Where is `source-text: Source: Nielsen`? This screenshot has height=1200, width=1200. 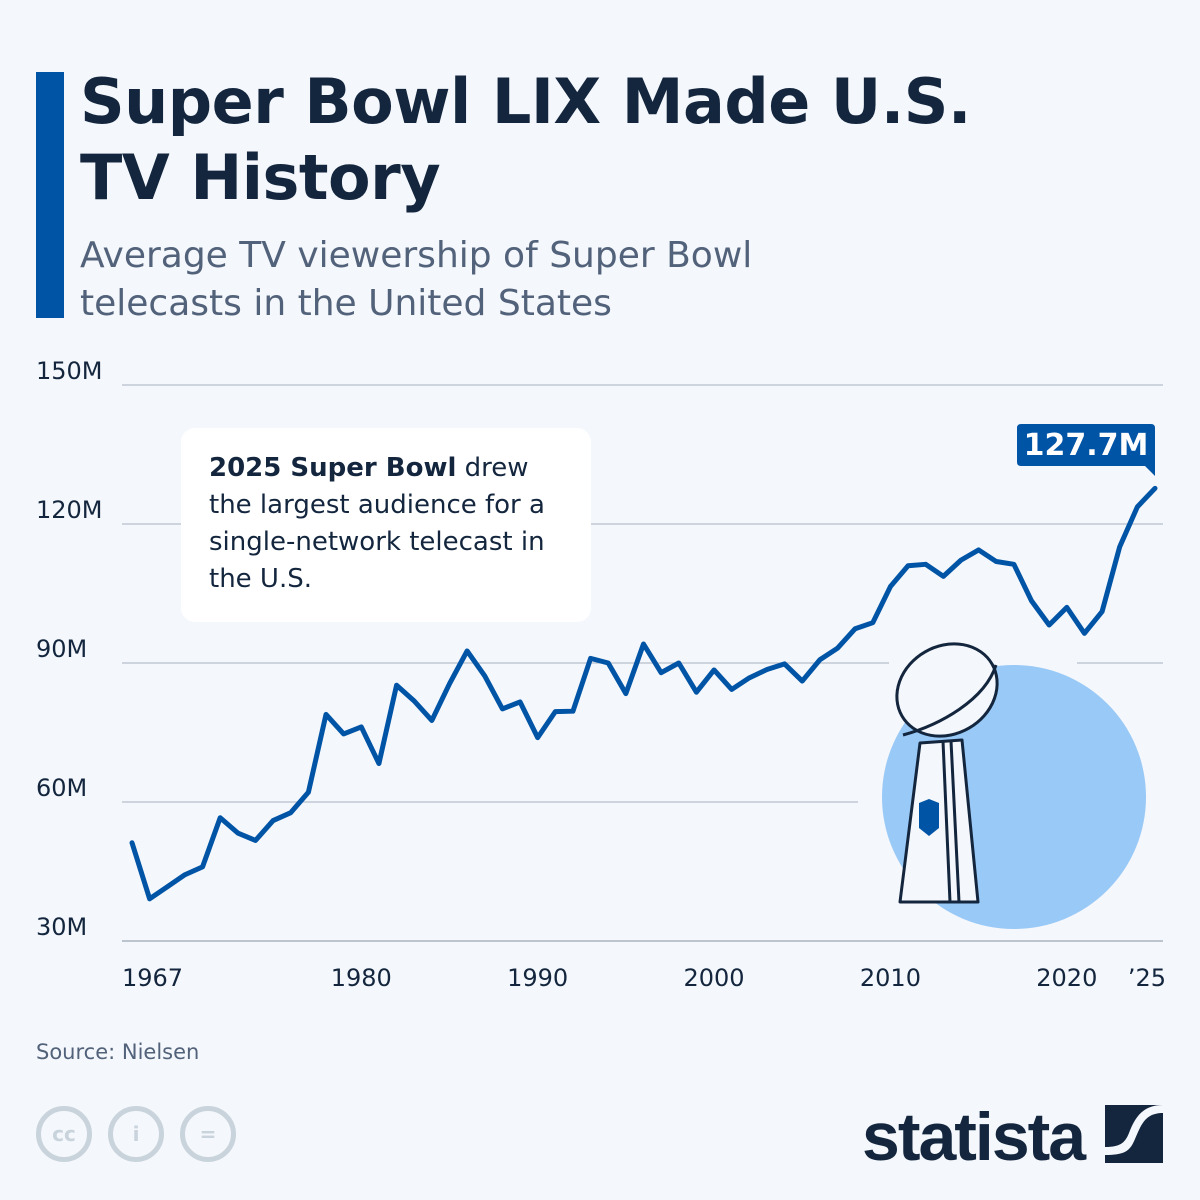
source-text: Source: Nielsen is located at coordinates (118, 1052).